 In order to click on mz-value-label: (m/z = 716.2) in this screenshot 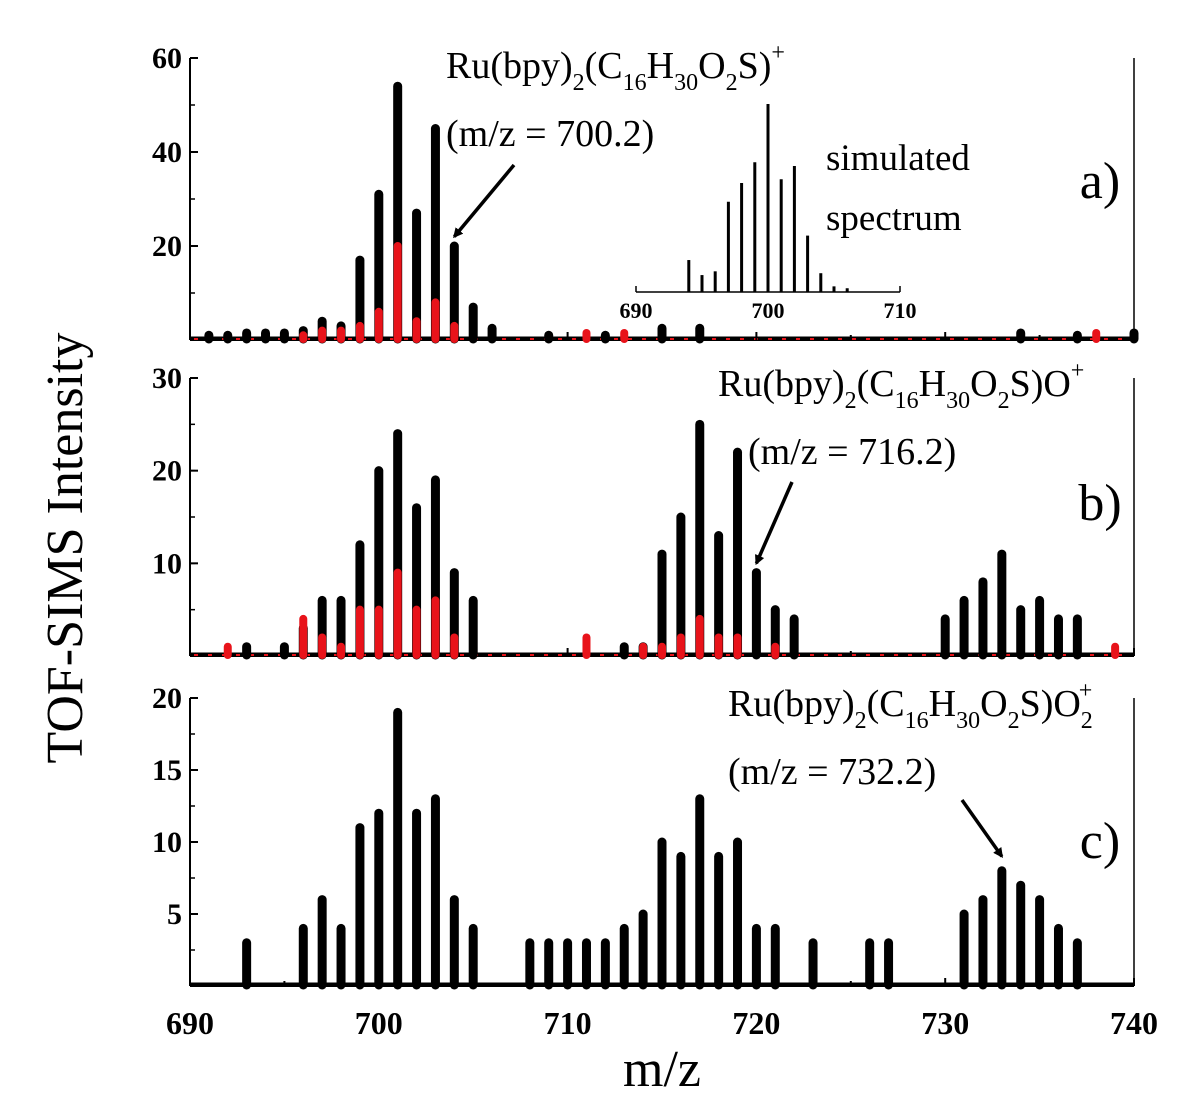, I will do `click(852, 452)`.